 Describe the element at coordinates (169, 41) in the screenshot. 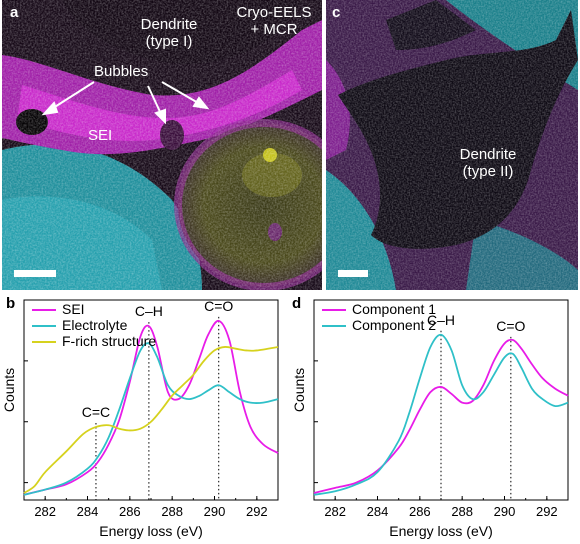

I see `dendrite-type-i-line2: (type I)` at that location.